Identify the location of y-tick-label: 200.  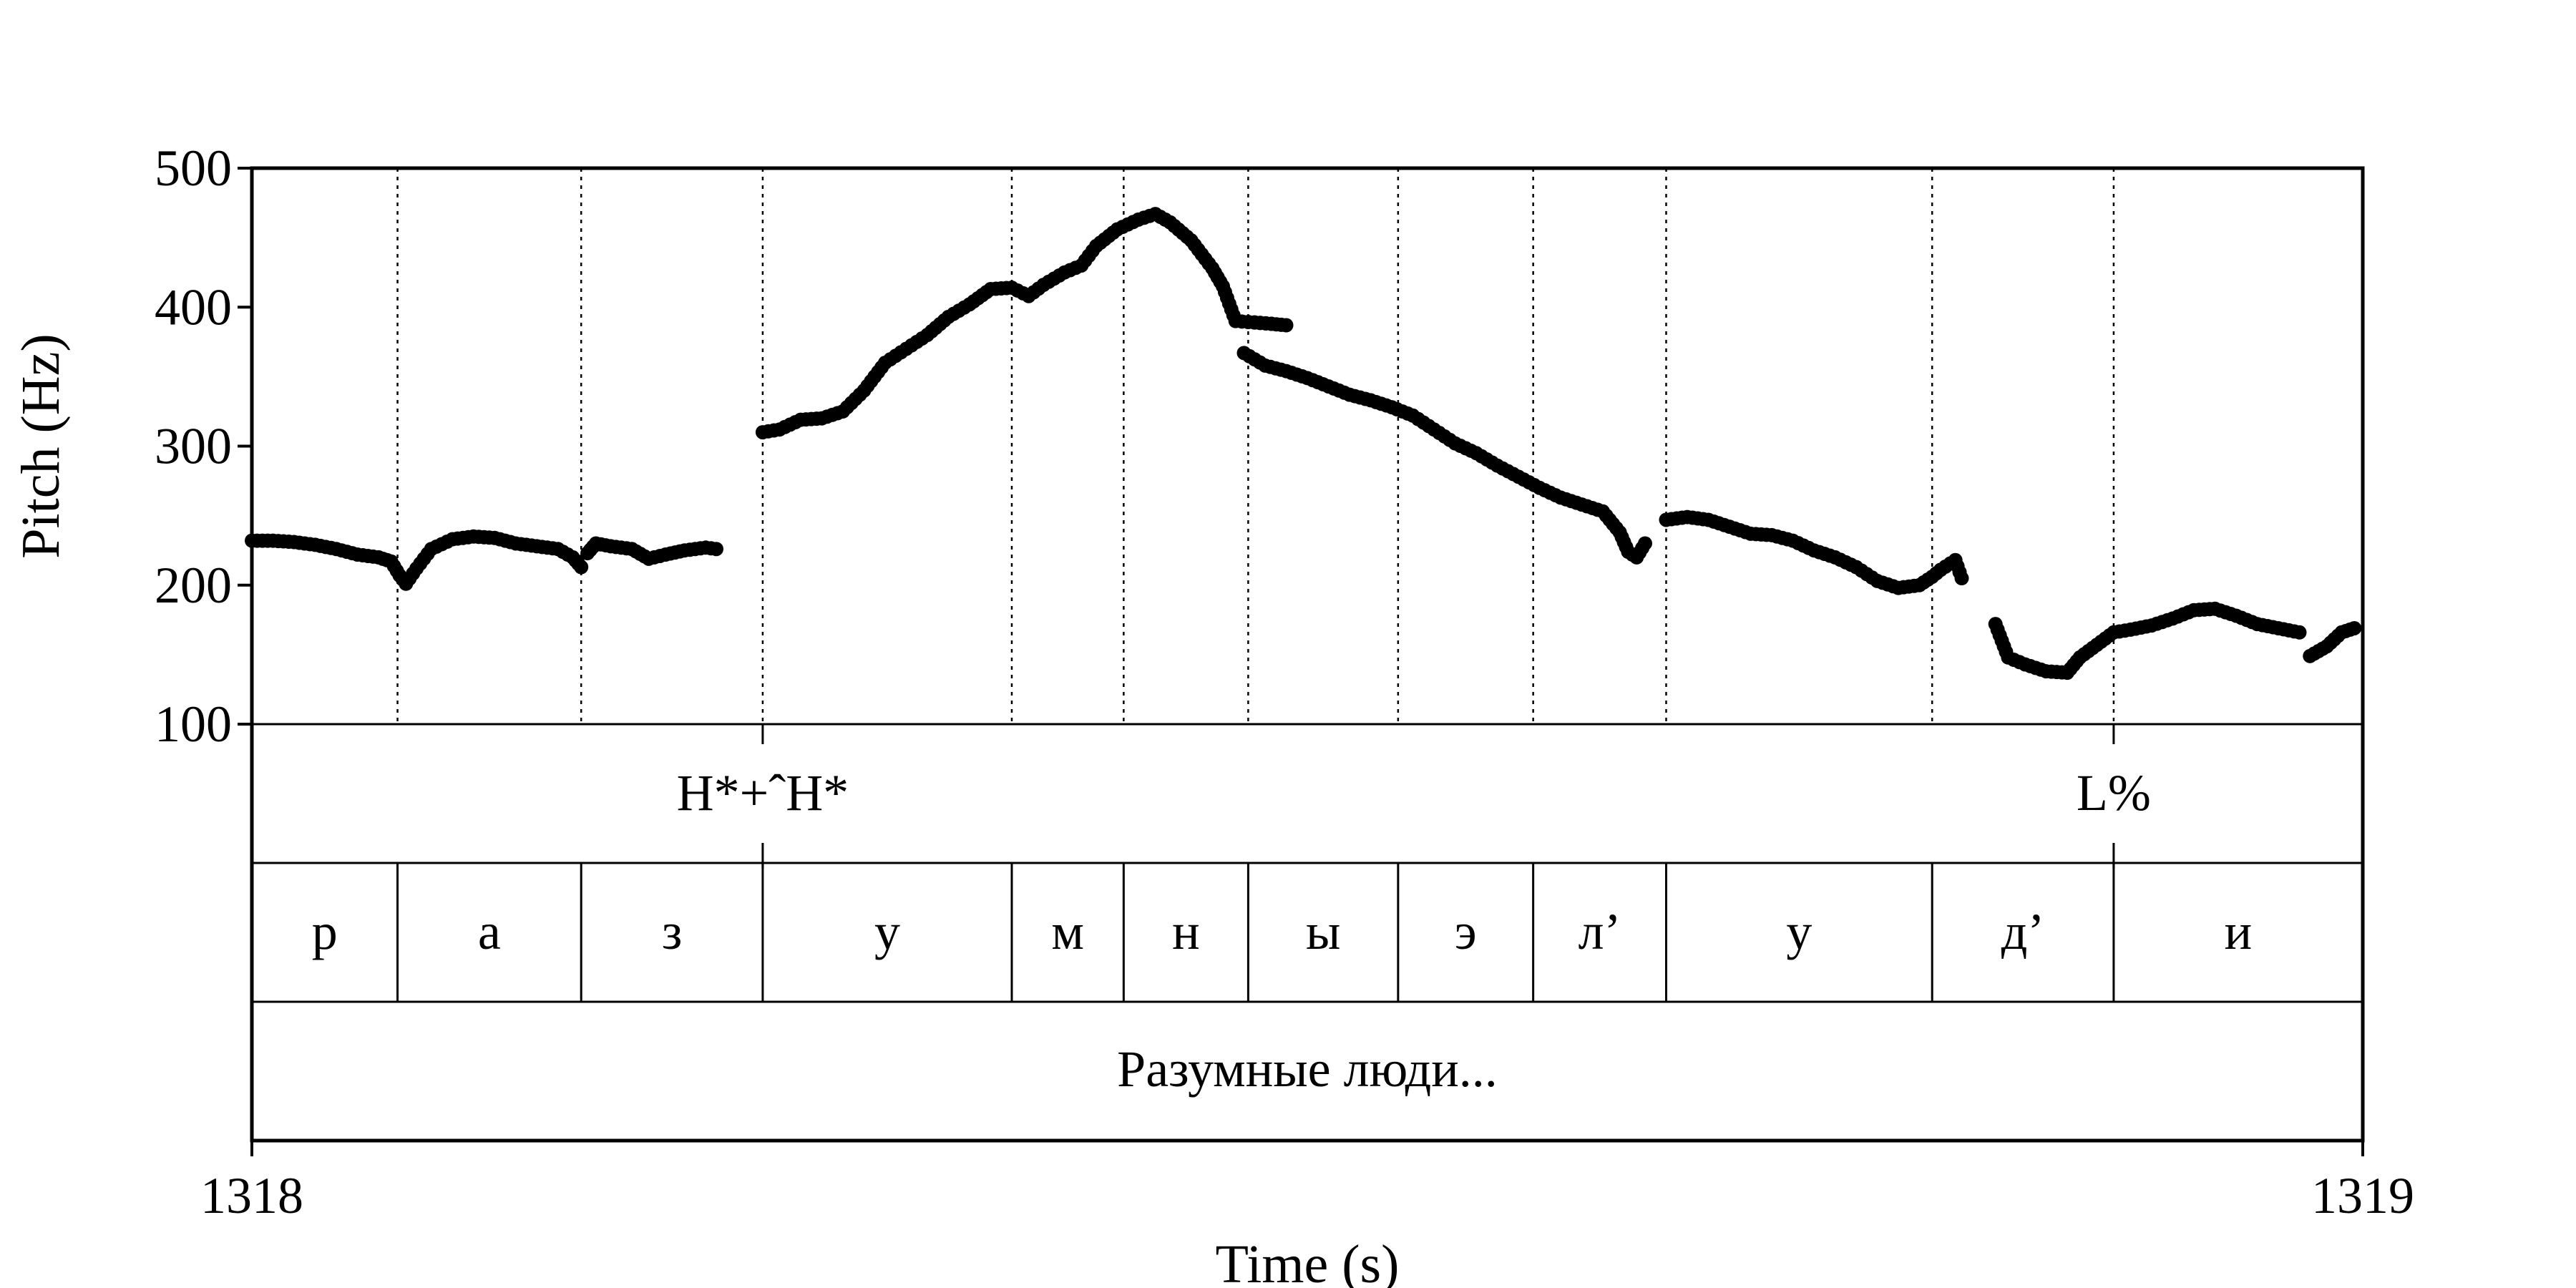
(193, 585).